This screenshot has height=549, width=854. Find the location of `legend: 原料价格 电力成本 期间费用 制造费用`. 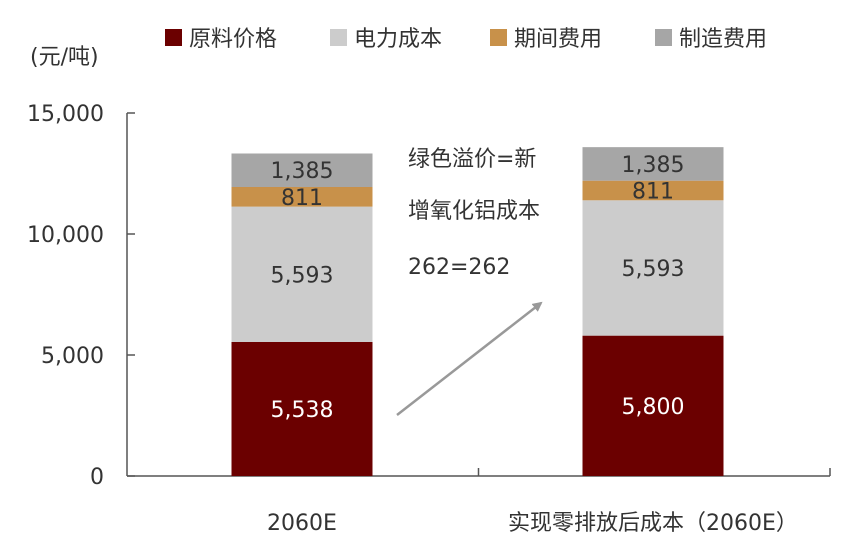

legend: 原料价格 电力成本 期间费用 制造费用 is located at coordinates (466, 39).